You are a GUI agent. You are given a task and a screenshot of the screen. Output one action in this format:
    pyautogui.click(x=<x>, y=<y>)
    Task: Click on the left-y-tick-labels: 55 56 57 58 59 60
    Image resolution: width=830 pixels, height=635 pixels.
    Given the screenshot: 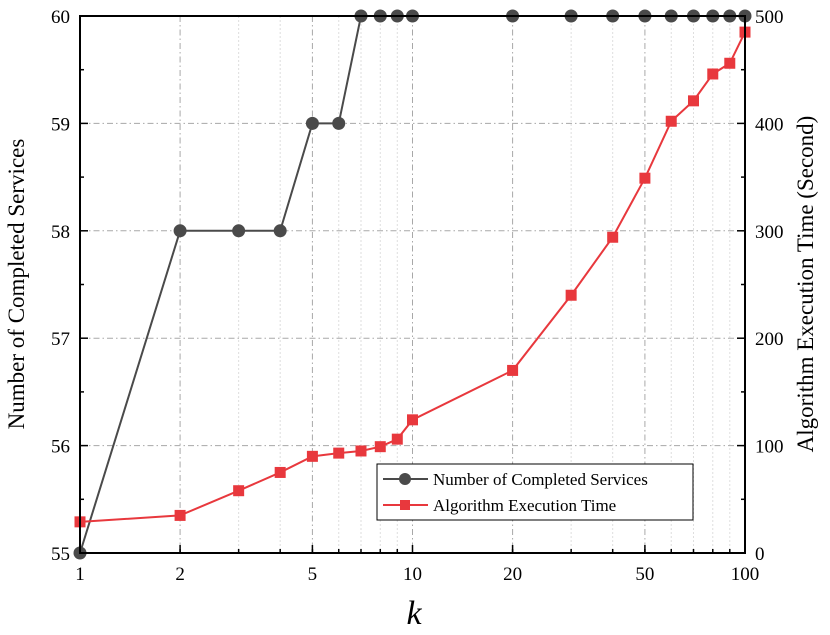 What is the action you would take?
    pyautogui.click(x=60, y=286)
    